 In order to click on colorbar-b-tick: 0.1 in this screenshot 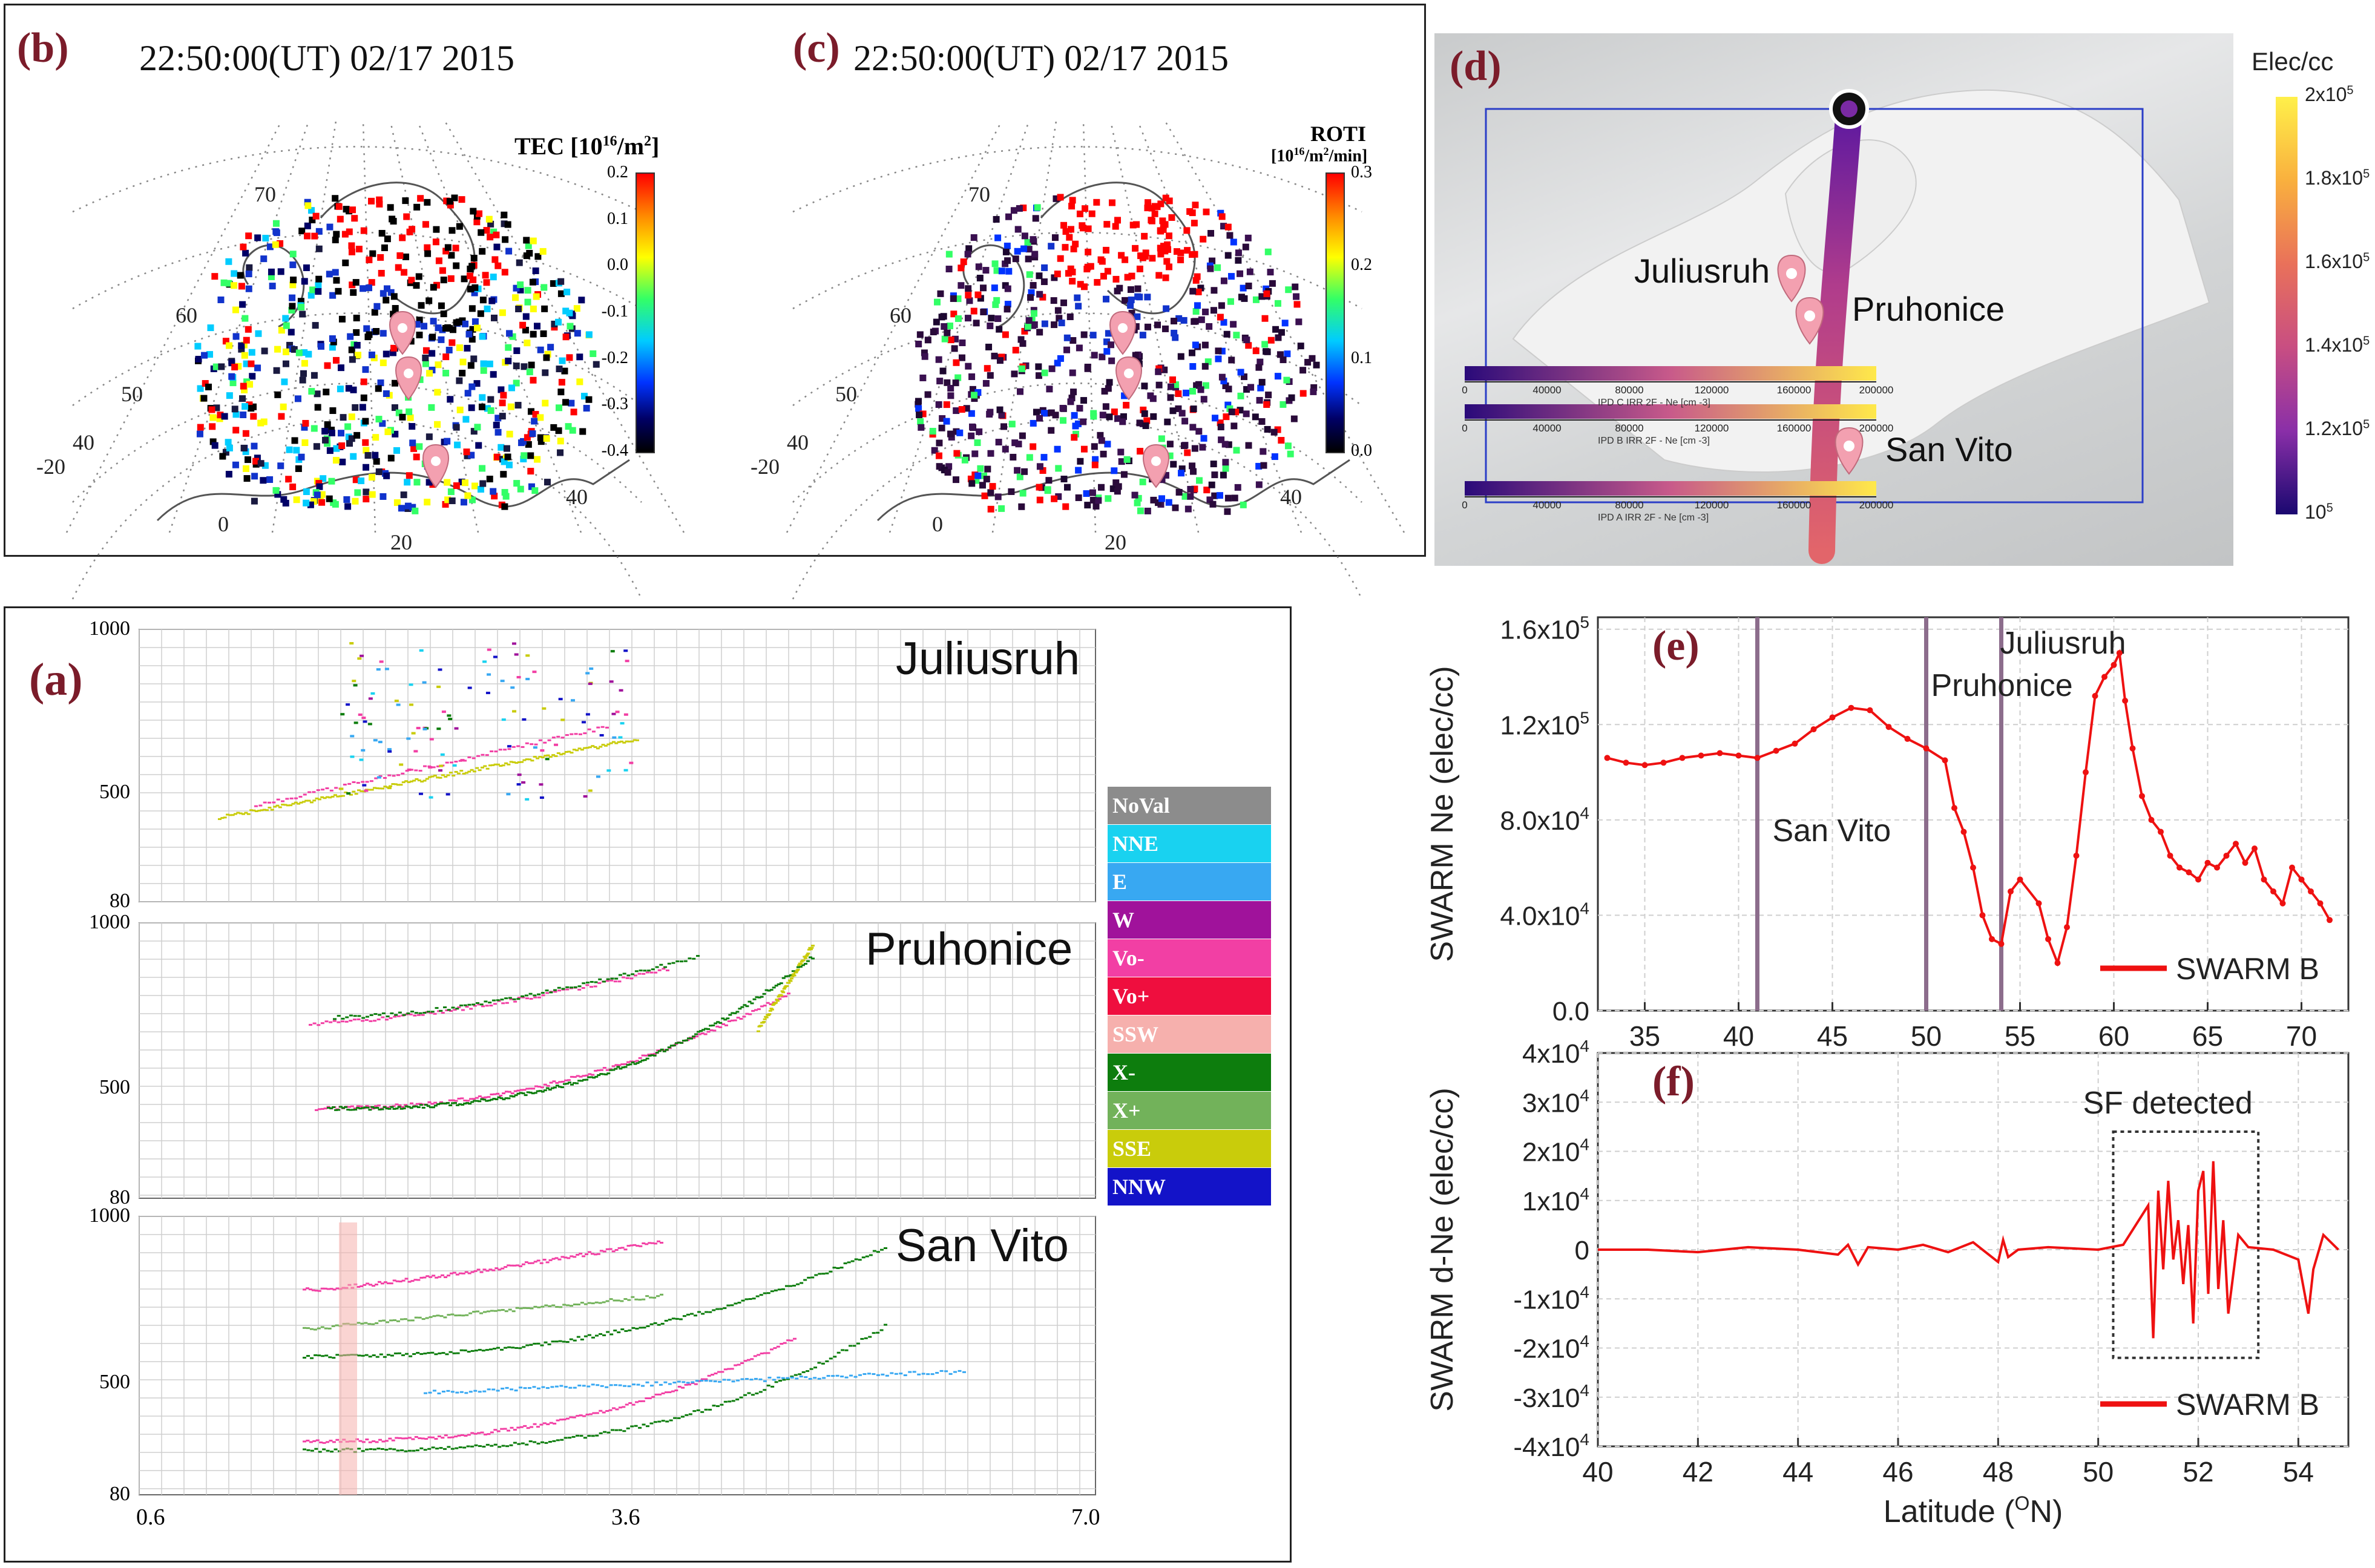, I will do `click(617, 218)`.